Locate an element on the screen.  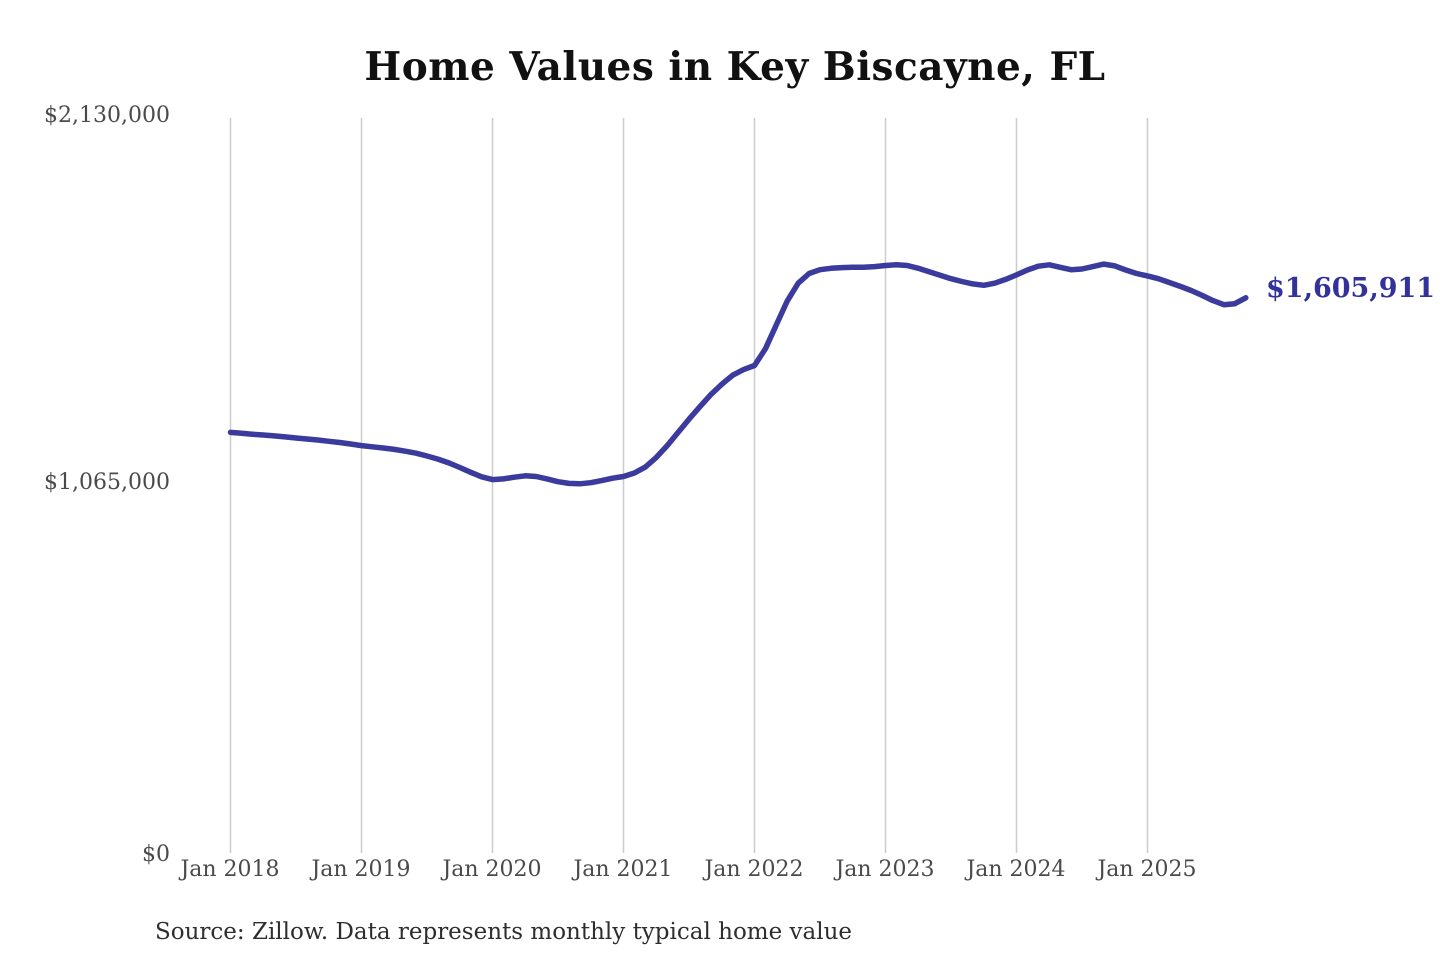
x-axis-tick-label: Jan 2025 is located at coordinates (1147, 869).